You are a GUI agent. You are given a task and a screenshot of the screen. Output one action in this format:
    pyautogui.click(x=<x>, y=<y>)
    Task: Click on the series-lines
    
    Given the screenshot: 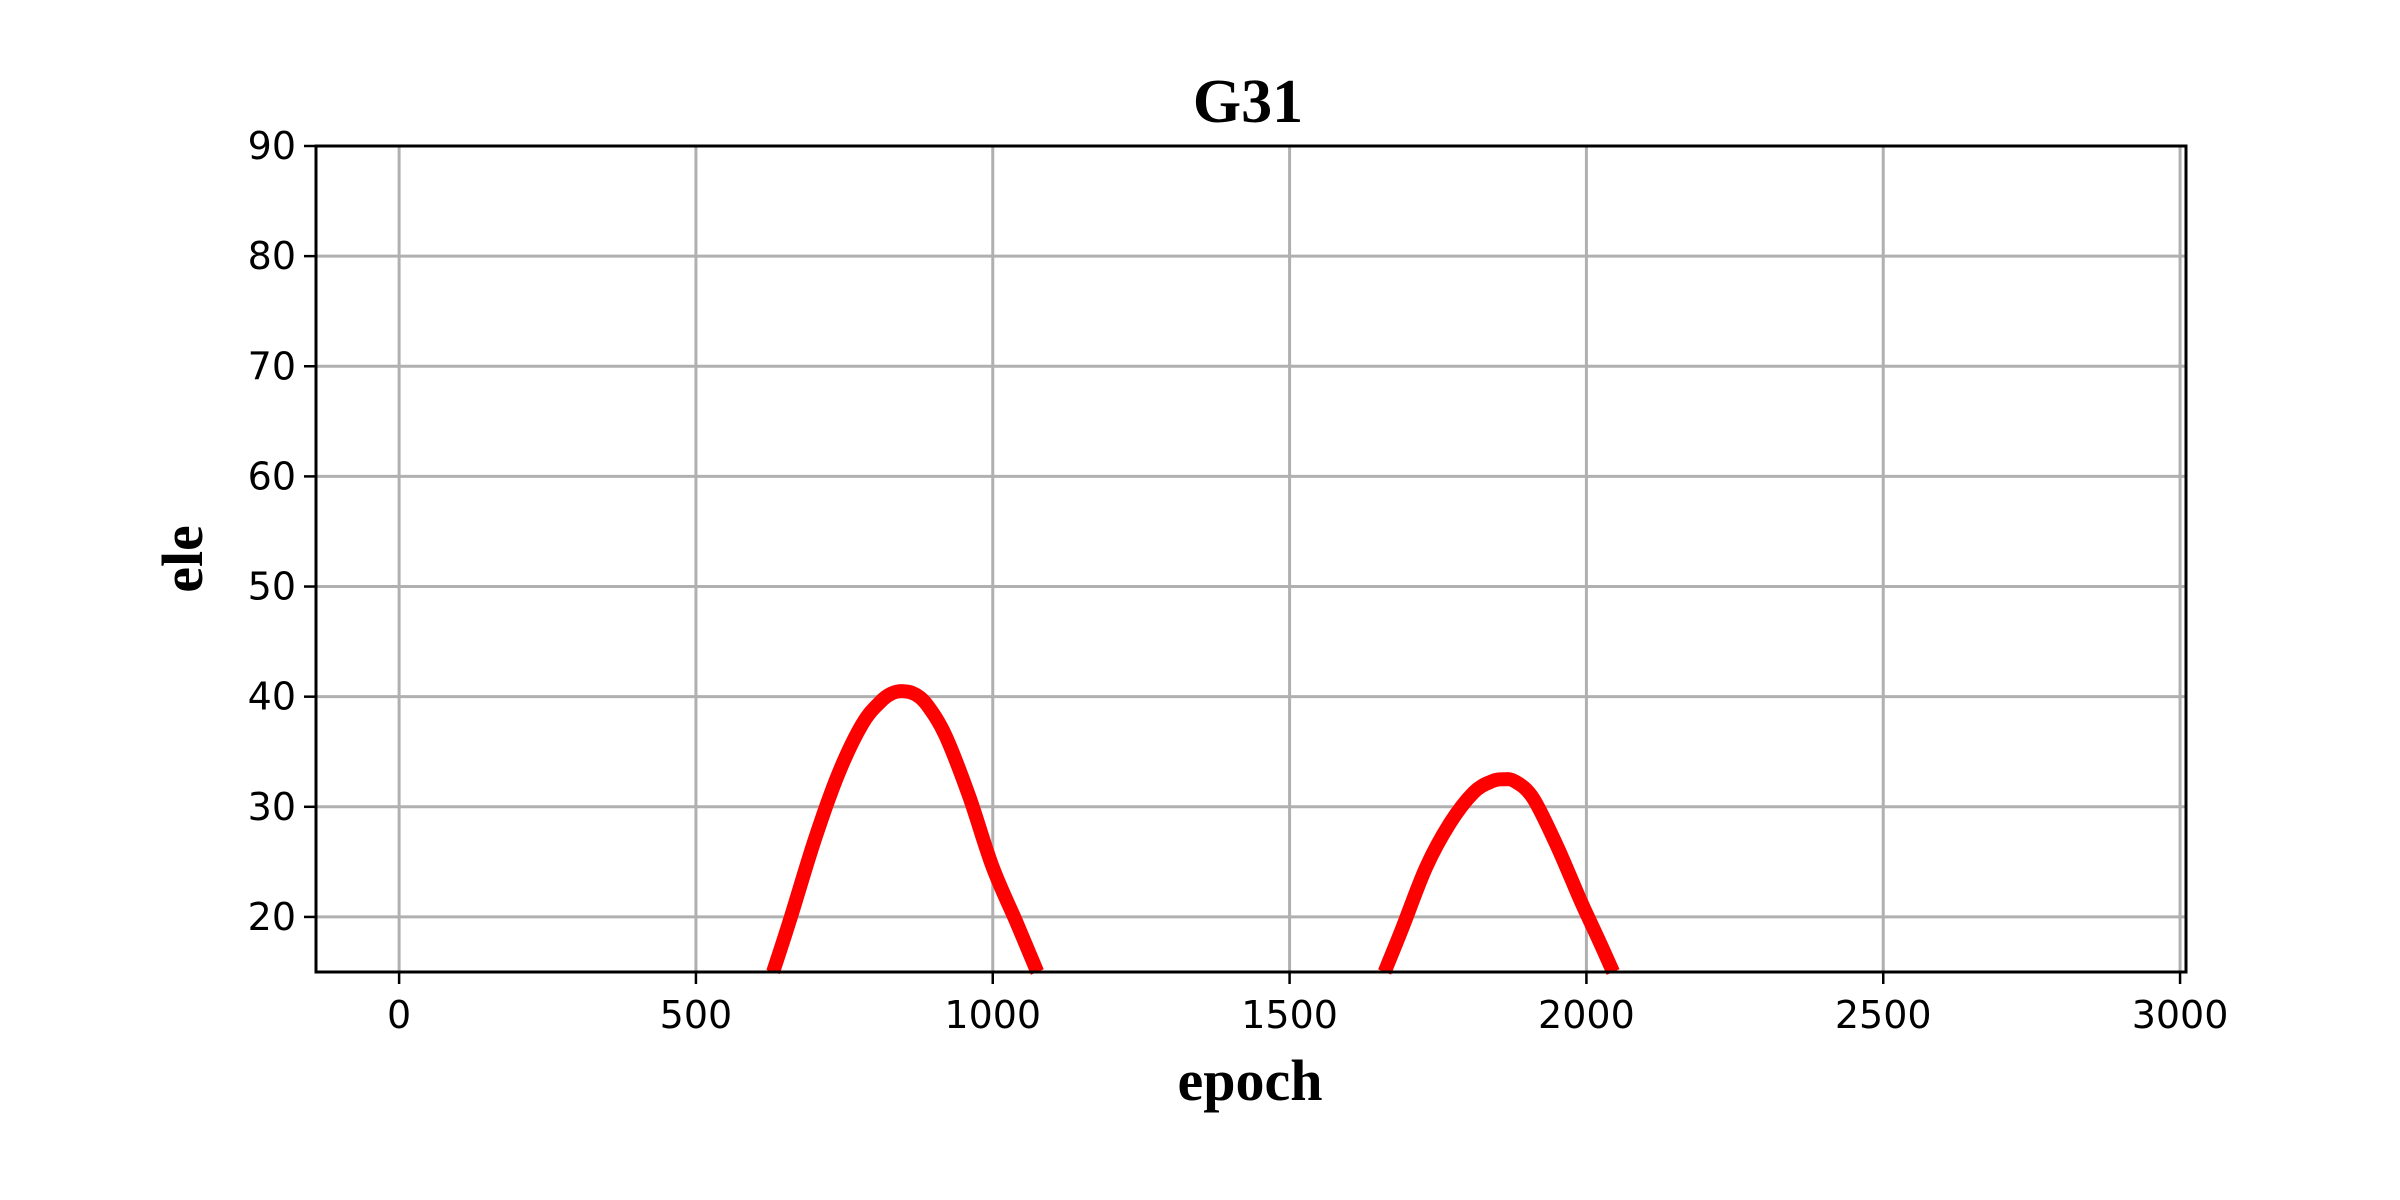 What is the action you would take?
    pyautogui.click(x=1193, y=829)
    